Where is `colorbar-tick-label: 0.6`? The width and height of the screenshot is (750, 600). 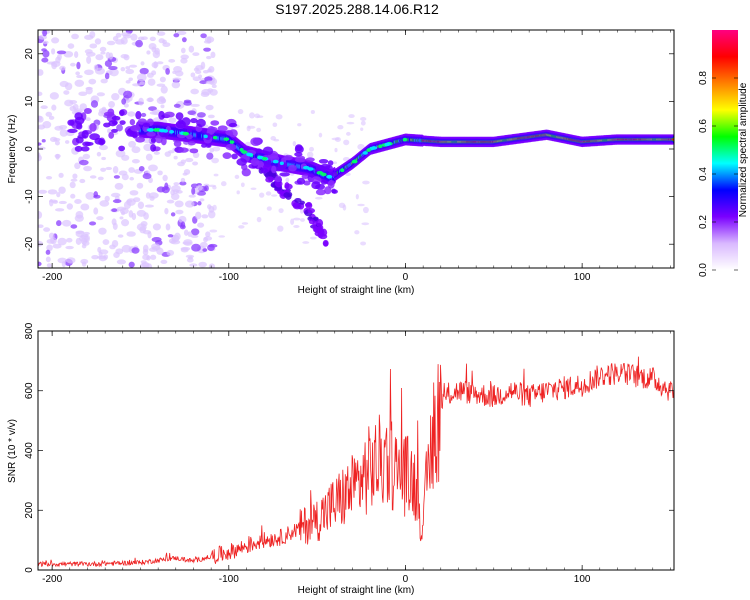 colorbar-tick-label: 0.6 is located at coordinates (703, 126).